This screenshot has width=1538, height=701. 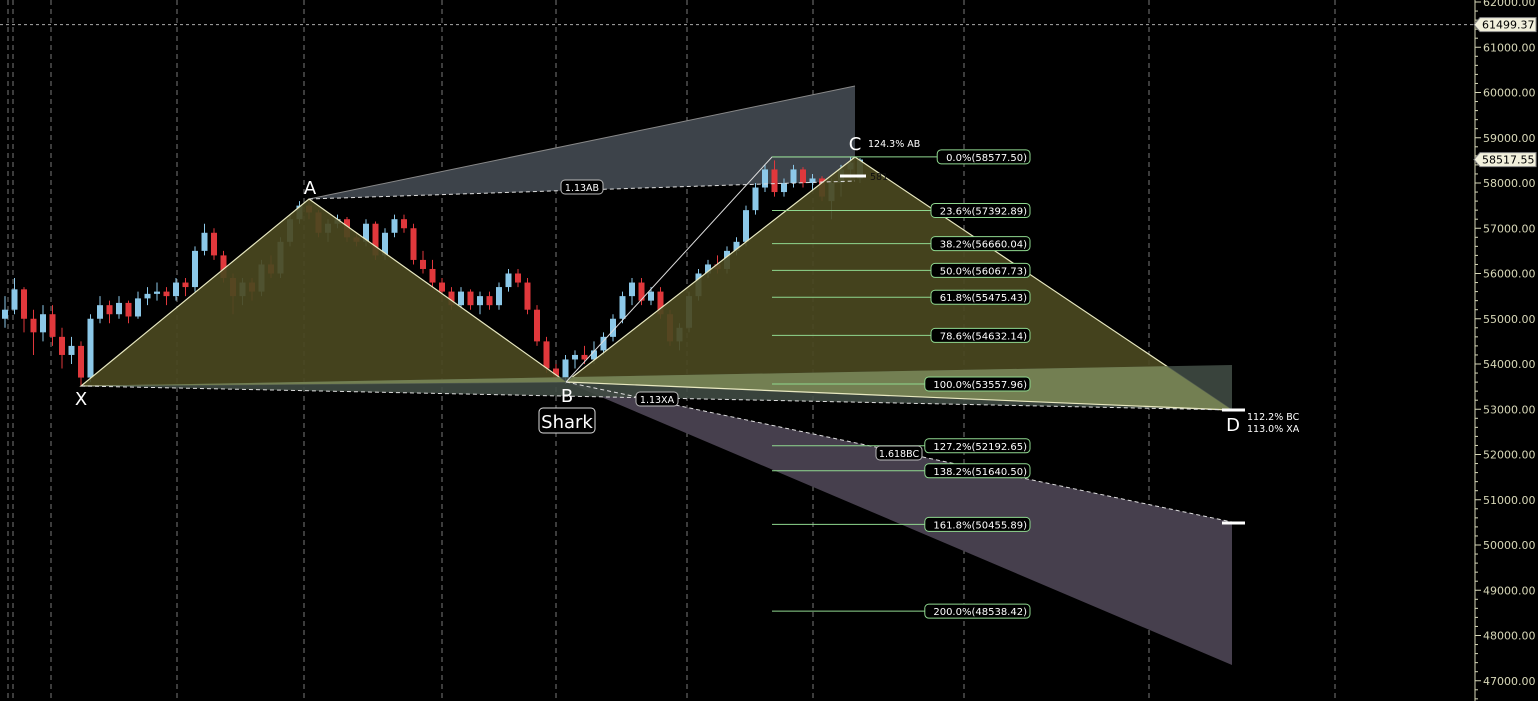 I want to click on fib-label: 161.8%(50455.89), so click(x=980, y=525).